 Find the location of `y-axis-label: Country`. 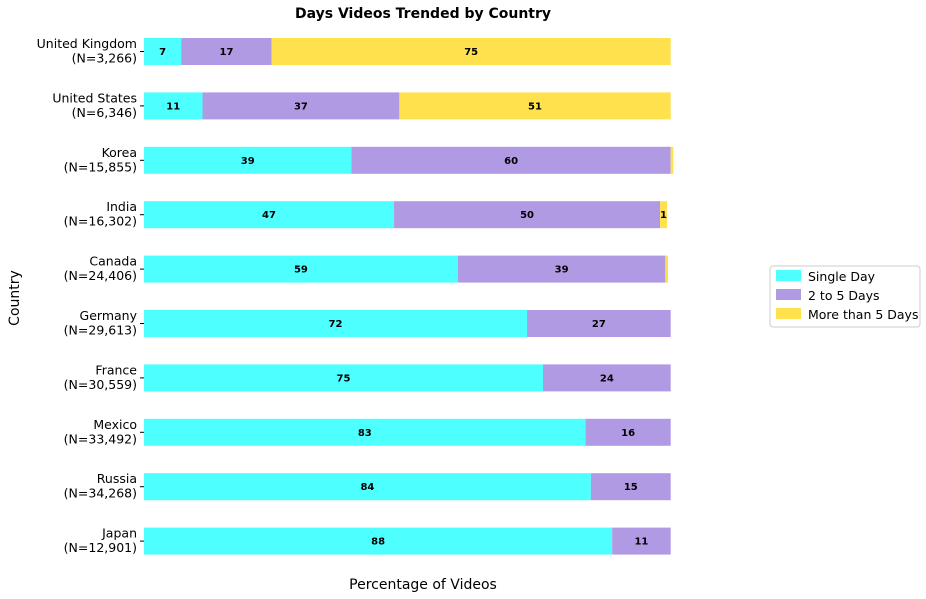

y-axis-label: Country is located at coordinates (15, 298).